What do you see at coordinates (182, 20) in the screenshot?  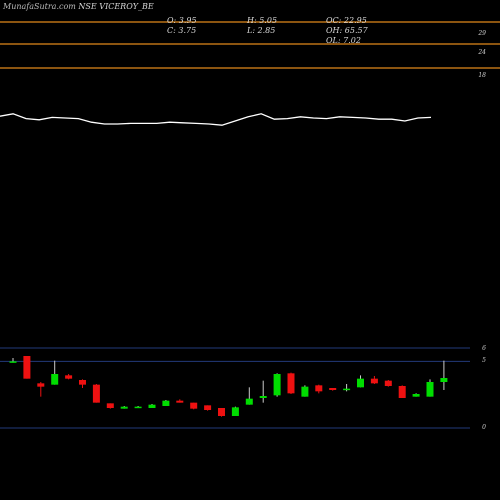 I see `open-value: O: 3.95` at bounding box center [182, 20].